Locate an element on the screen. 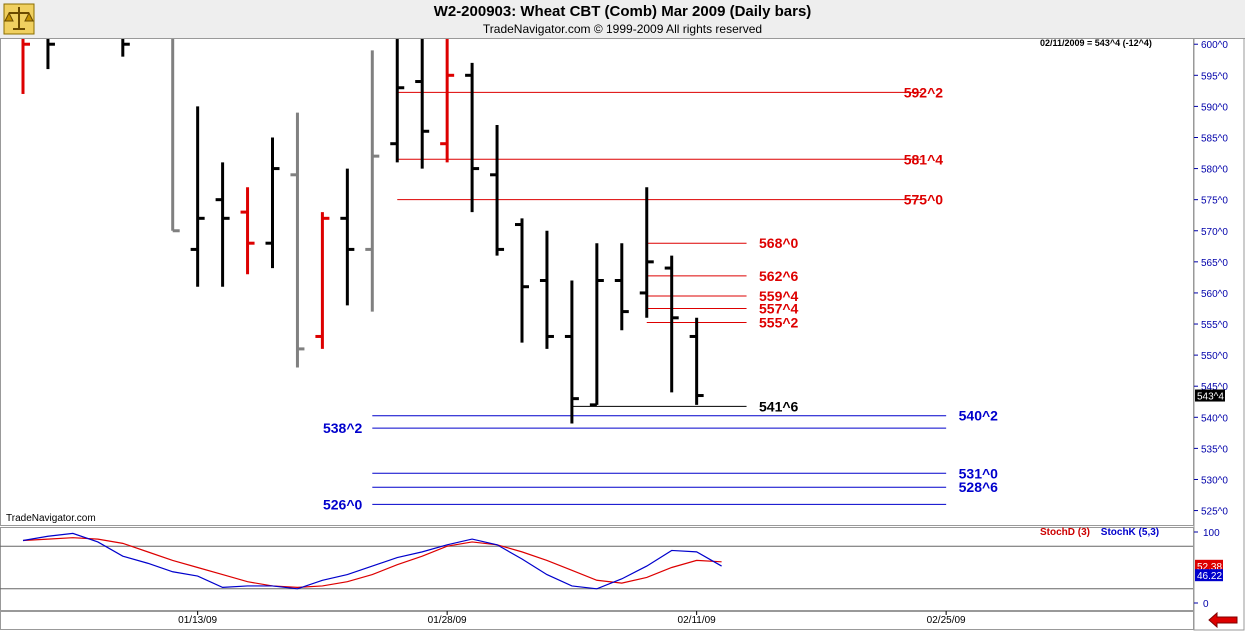 Image resolution: width=1245 pixels, height=631 pixels. price-tick-label: 595^0 is located at coordinates (1214, 76).